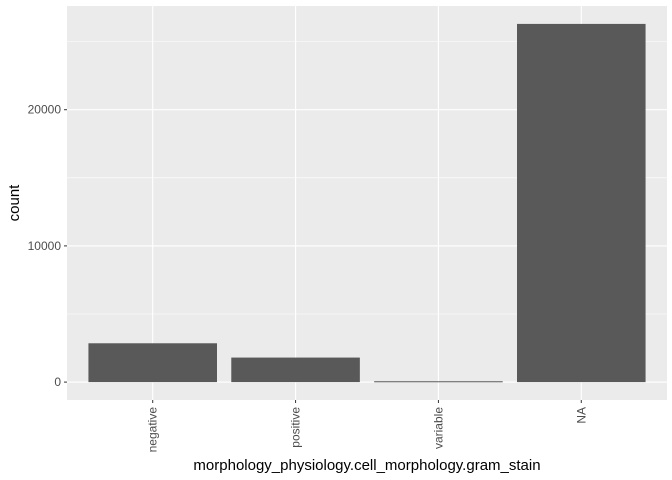 This screenshot has height=480, width=672. I want to click on bar-positive, so click(295, 370).